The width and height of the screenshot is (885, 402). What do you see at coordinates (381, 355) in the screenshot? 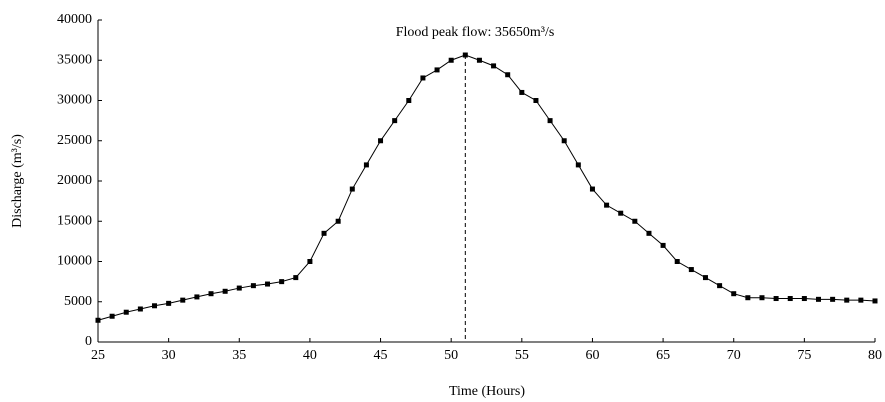
I see `x-tick-label: 45` at bounding box center [381, 355].